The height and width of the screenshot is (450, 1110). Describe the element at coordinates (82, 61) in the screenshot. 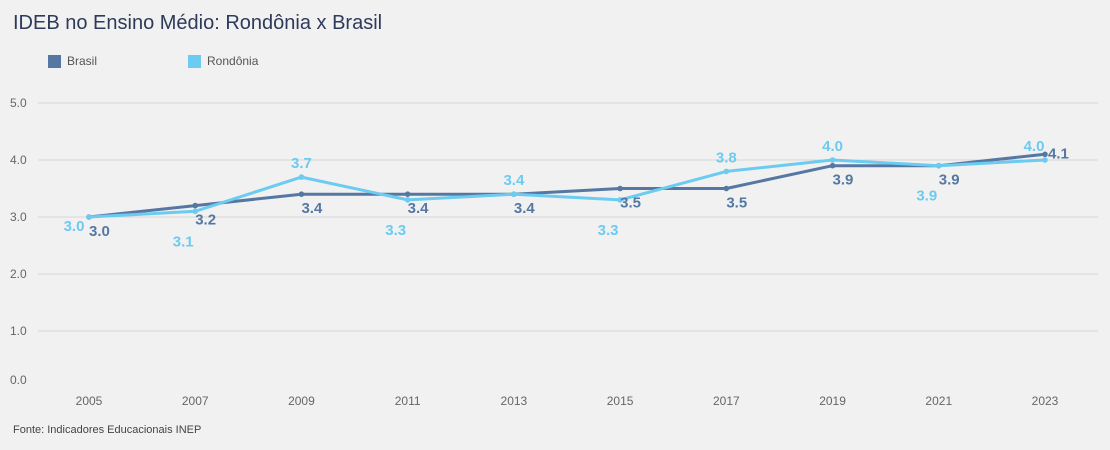

I see `legend-label-brasil: Brasil` at that location.